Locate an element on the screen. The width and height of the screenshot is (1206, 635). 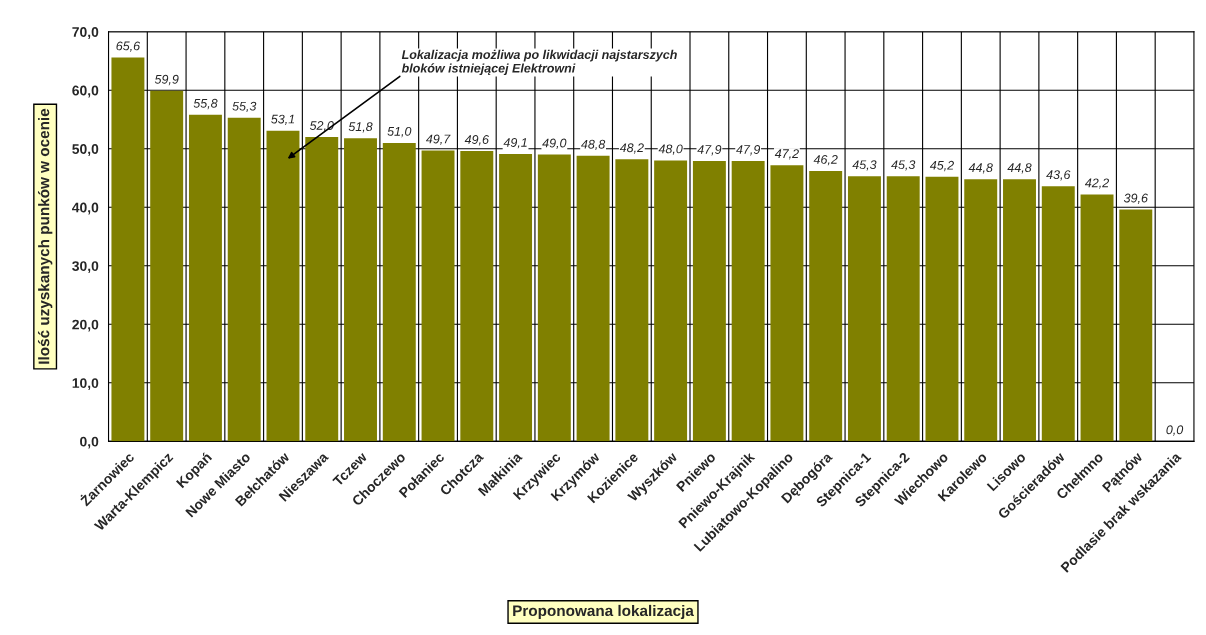
data-label: 51,8 is located at coordinates (360, 127).